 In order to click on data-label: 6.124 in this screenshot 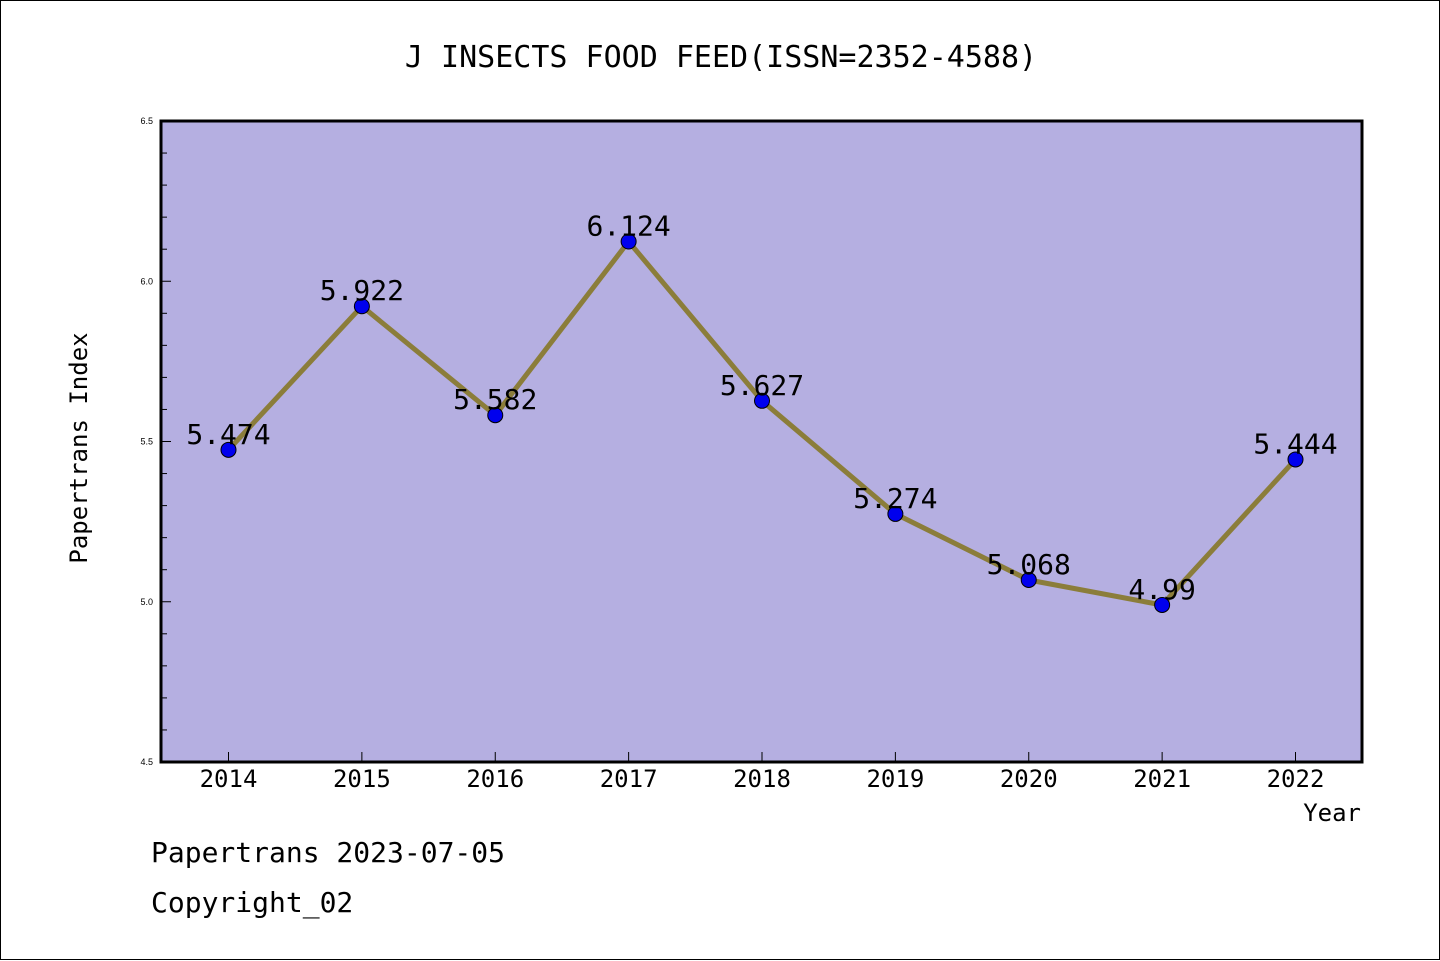, I will do `click(628, 226)`.